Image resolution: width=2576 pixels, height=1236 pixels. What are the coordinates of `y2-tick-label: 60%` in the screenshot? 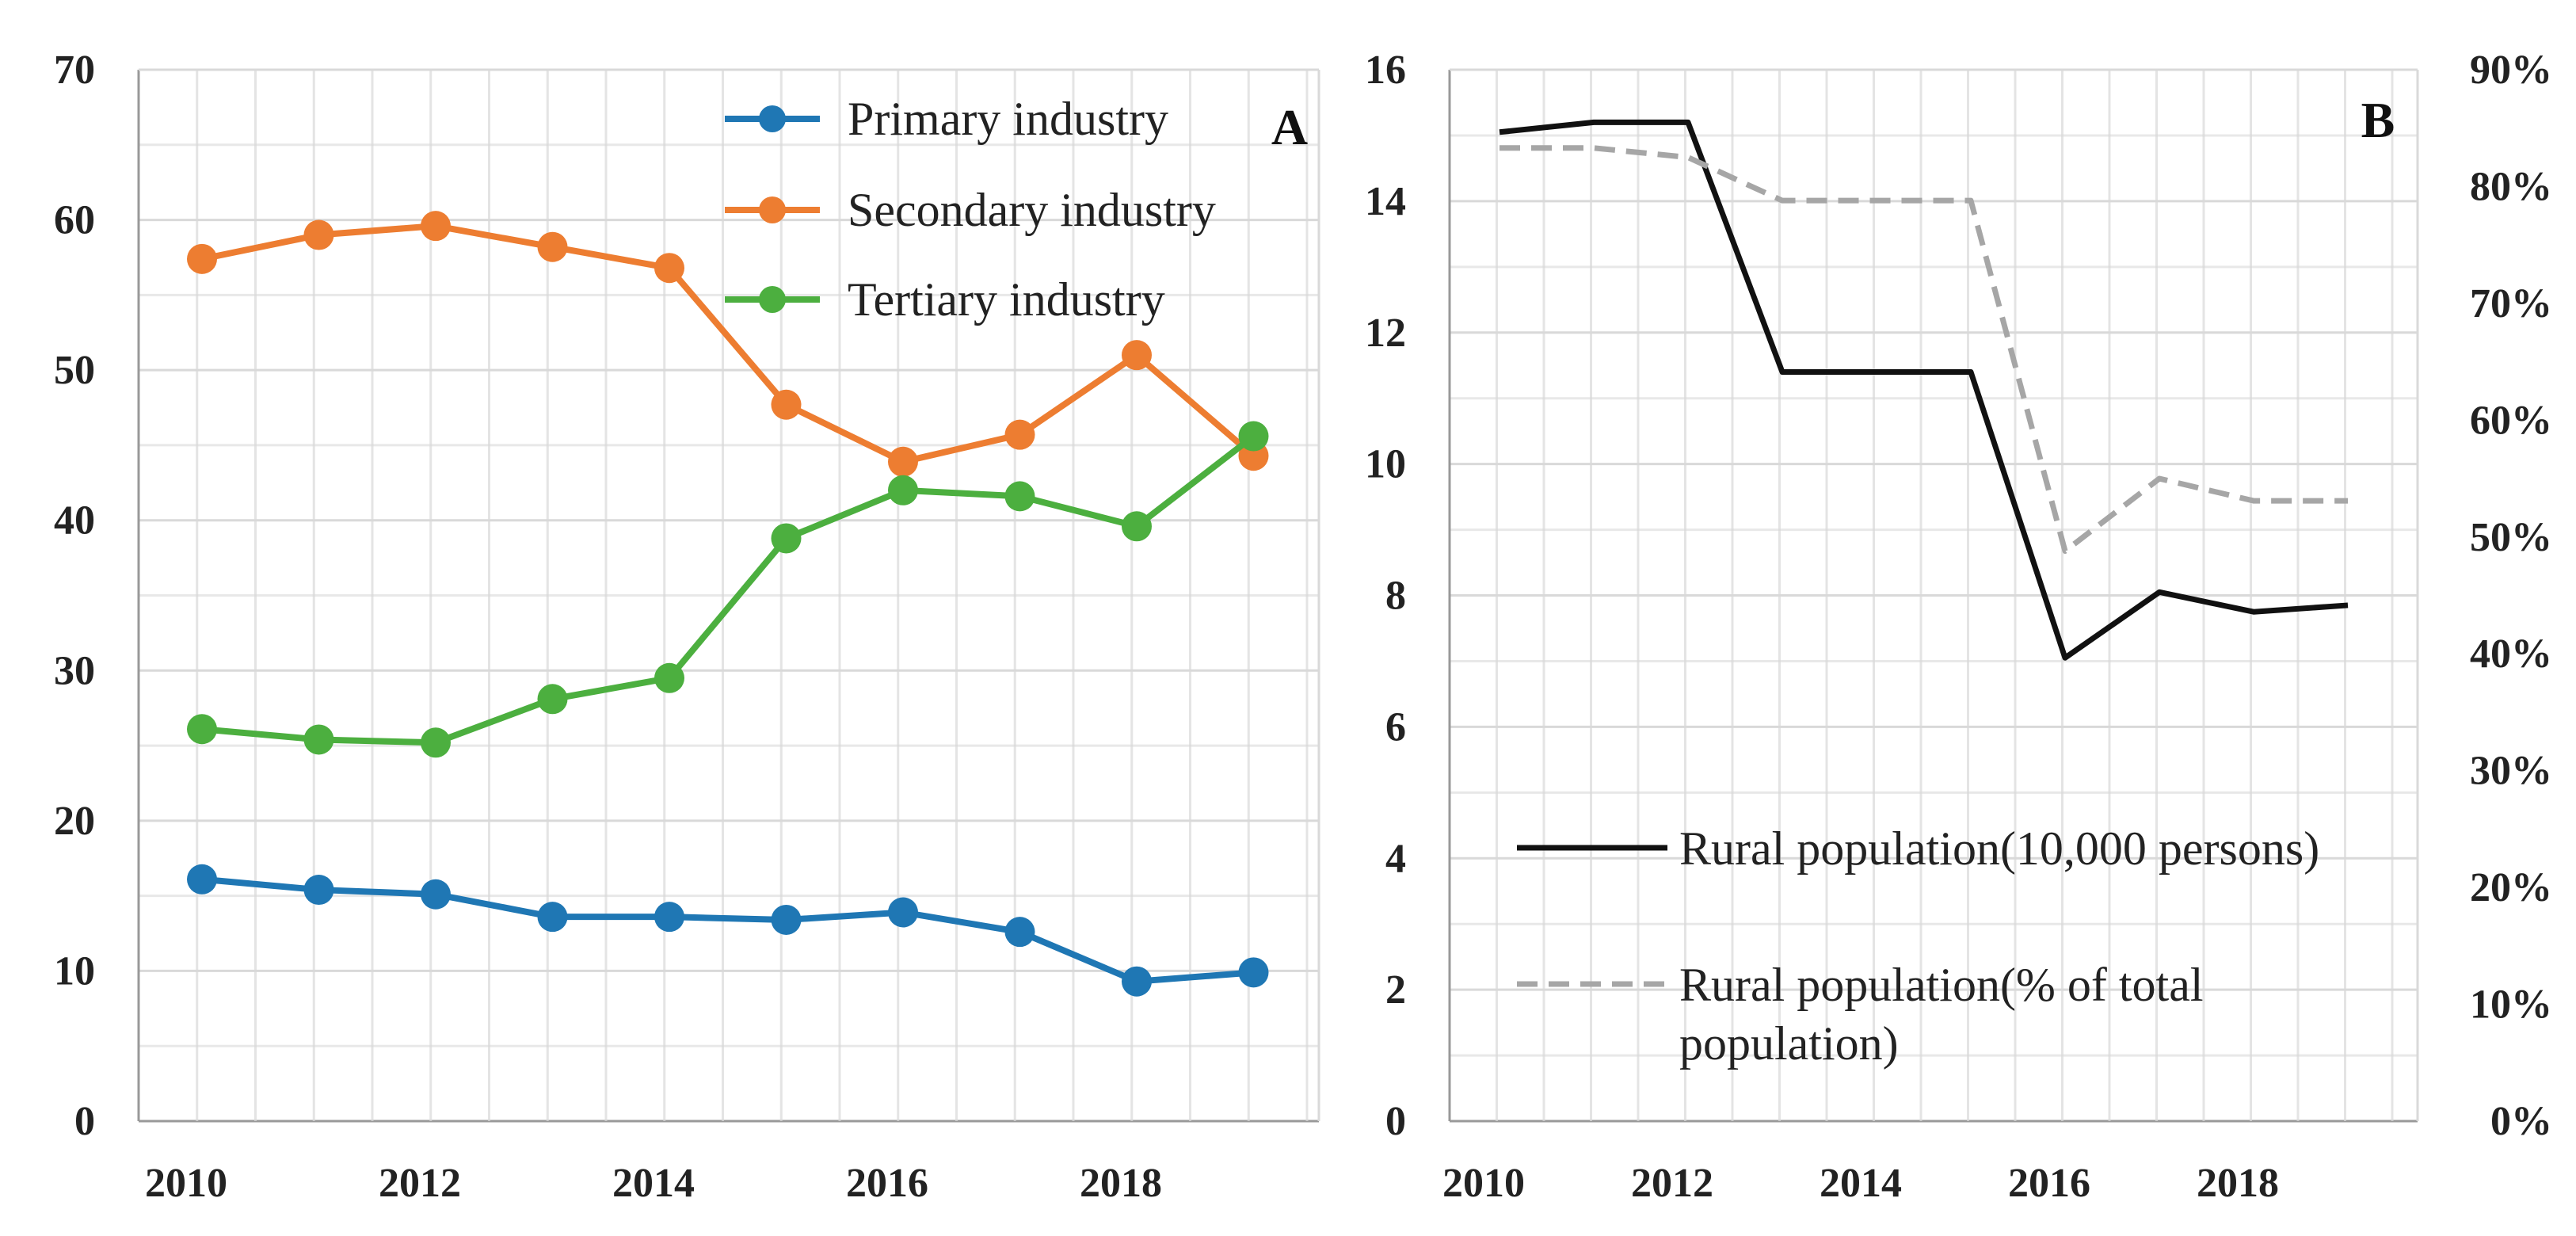 It's located at (2511, 420).